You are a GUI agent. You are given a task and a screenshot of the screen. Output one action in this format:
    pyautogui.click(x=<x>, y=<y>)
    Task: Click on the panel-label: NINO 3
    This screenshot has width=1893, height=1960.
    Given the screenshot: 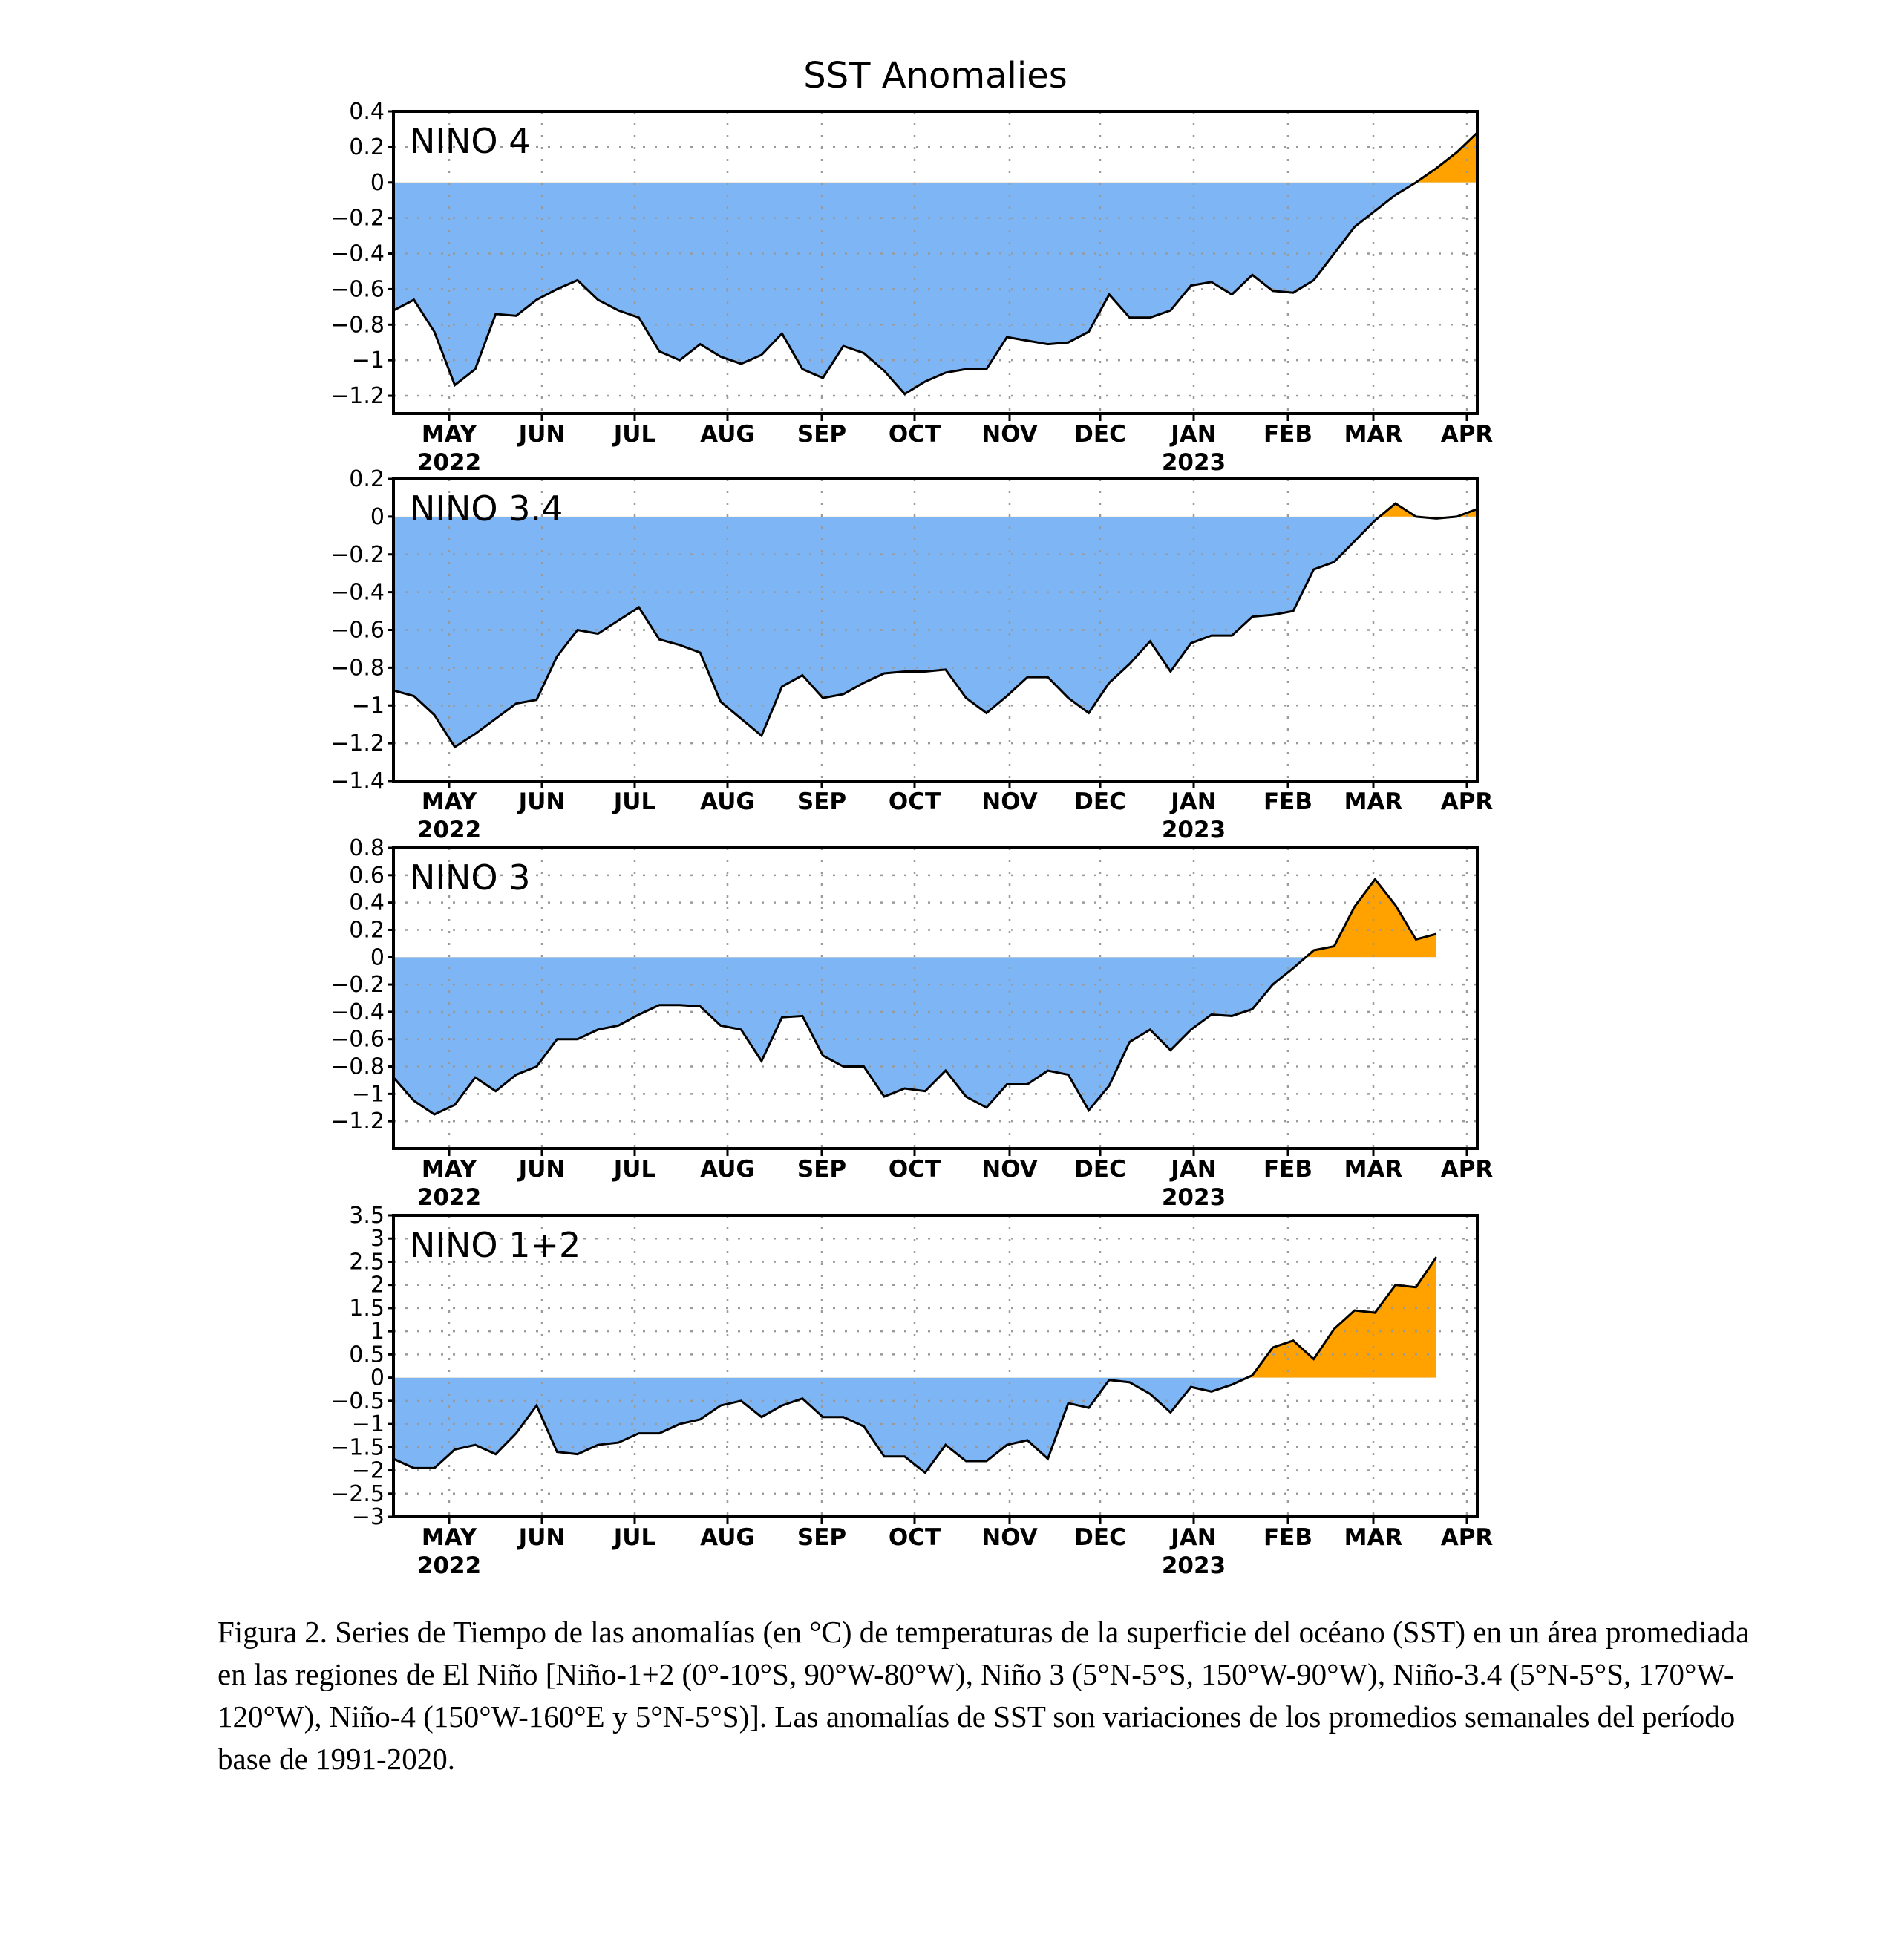 What is the action you would take?
    pyautogui.click(x=470, y=878)
    